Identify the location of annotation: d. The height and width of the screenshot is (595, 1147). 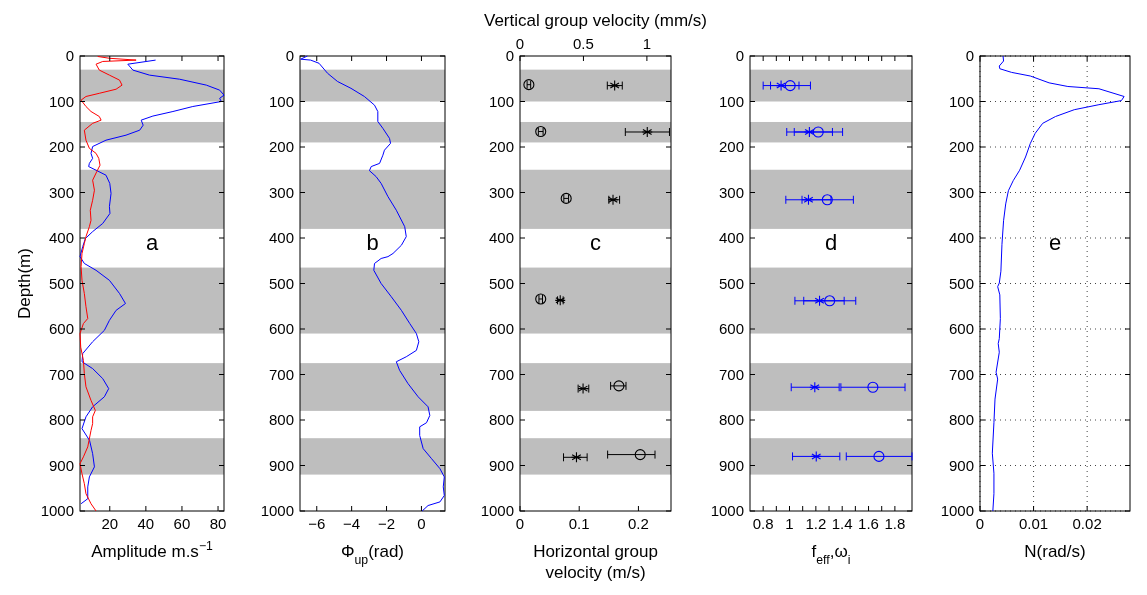
(831, 243).